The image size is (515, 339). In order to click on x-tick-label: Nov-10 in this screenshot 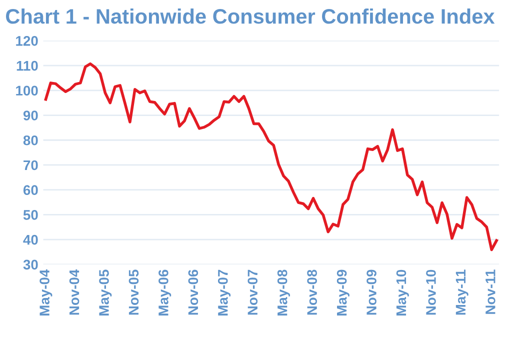, I will do `click(431, 292)`.